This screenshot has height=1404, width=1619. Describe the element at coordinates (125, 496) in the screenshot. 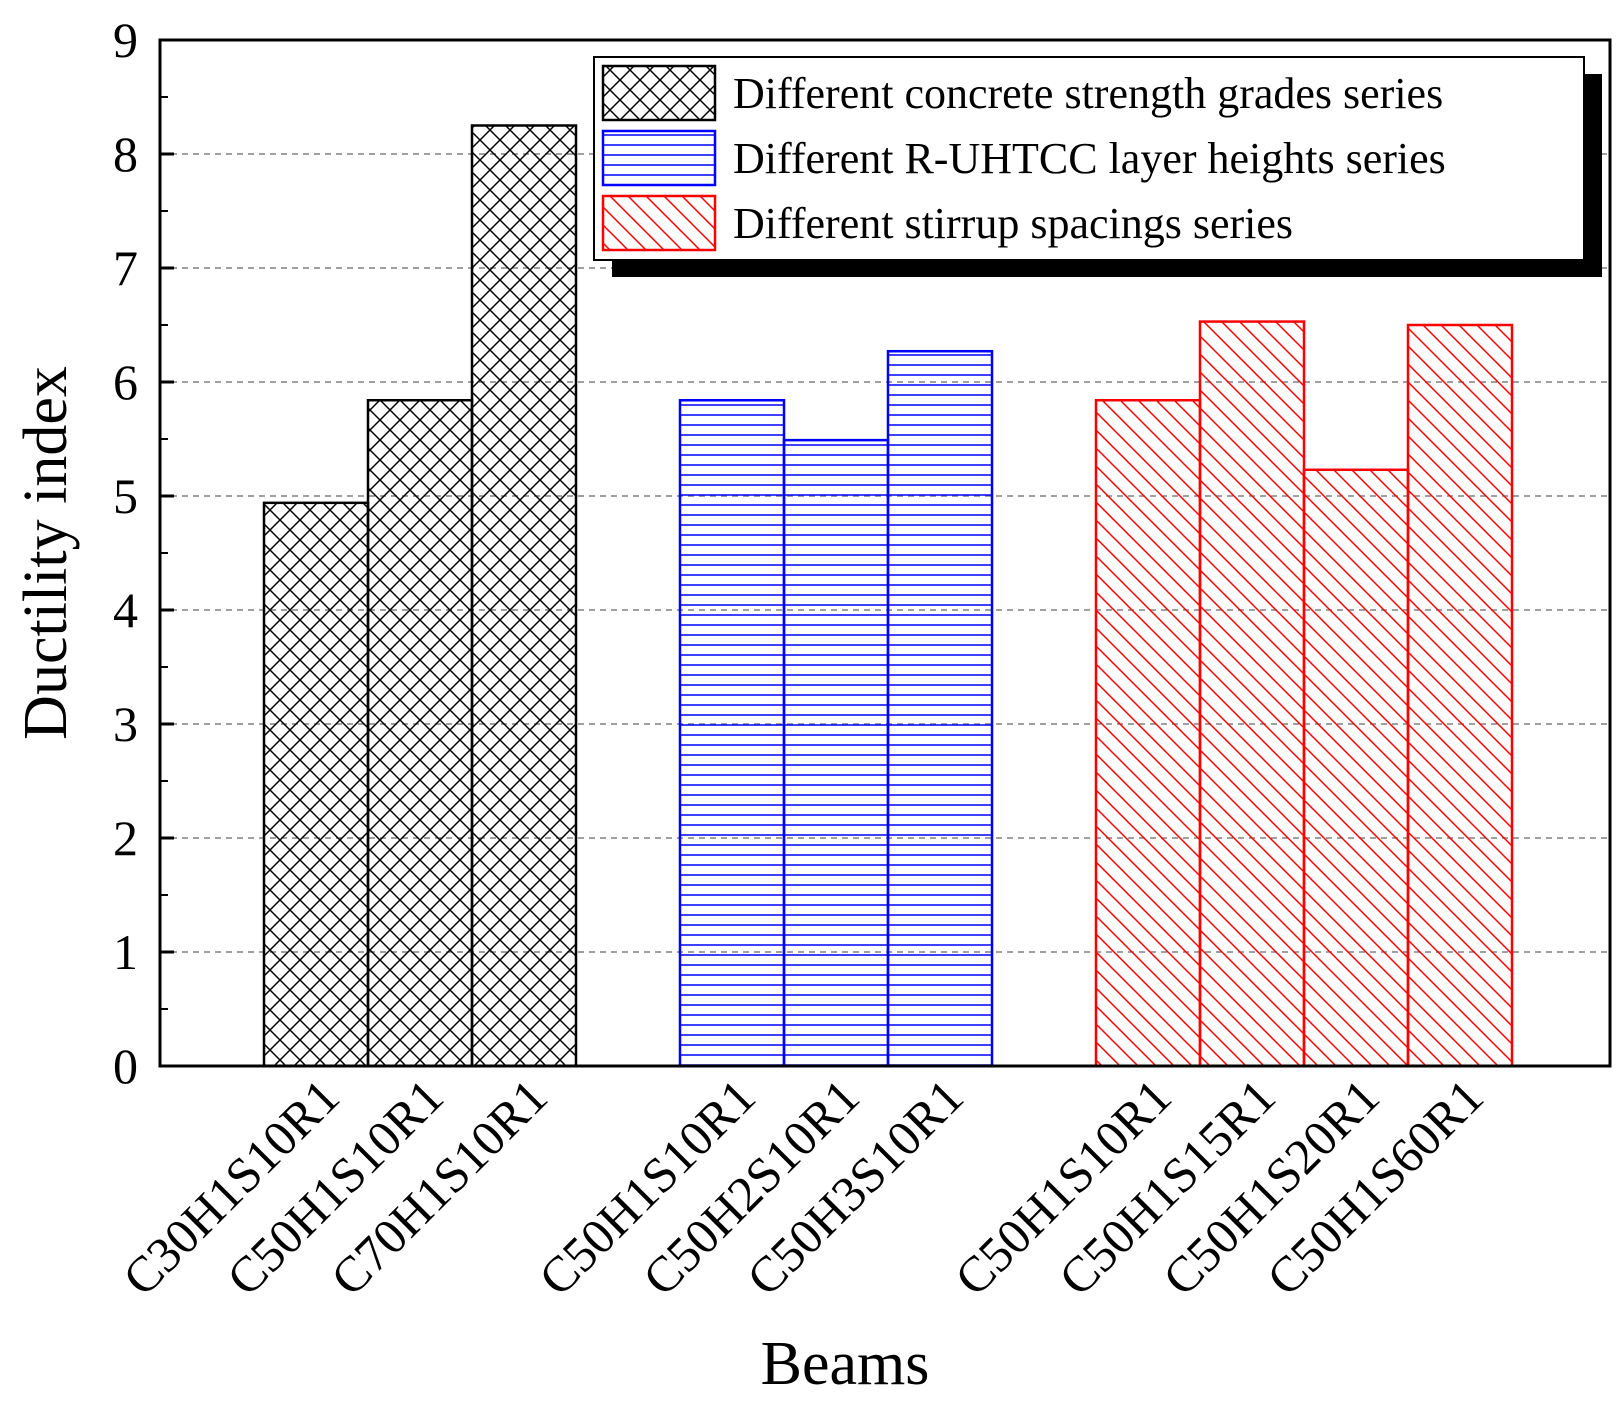

I see `y-tick-label: 5` at that location.